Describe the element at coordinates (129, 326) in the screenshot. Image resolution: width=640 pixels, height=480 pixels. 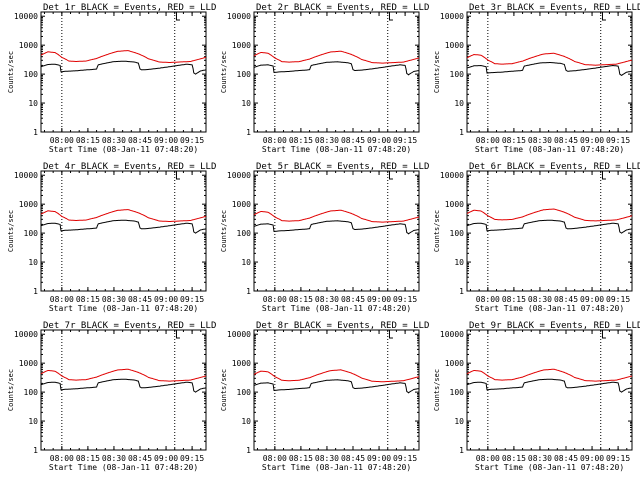
I see `panel-title: Det 7r BLACK = Events, RED = LLD` at that location.